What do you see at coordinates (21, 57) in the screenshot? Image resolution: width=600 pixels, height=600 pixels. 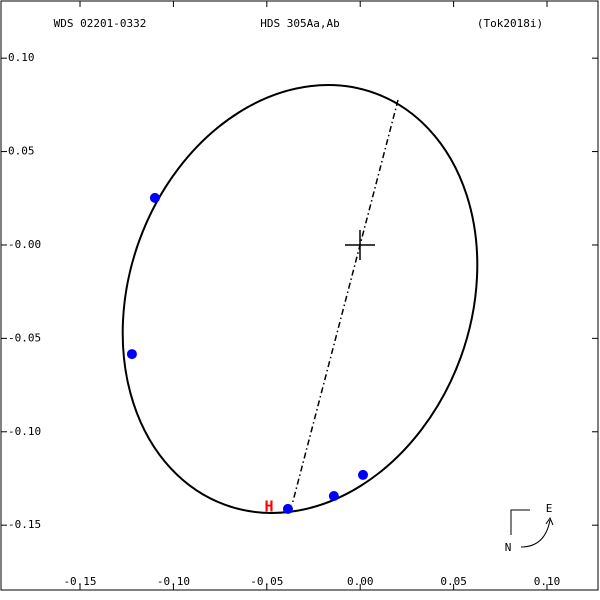 I see `y-tick-label: 0.10` at bounding box center [21, 57].